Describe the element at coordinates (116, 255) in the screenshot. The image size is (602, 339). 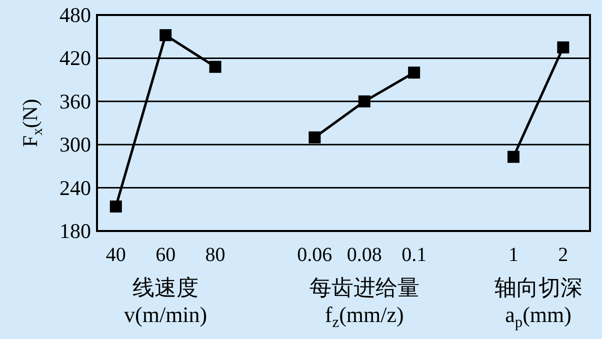
I see `x-tick-label: 40` at that location.